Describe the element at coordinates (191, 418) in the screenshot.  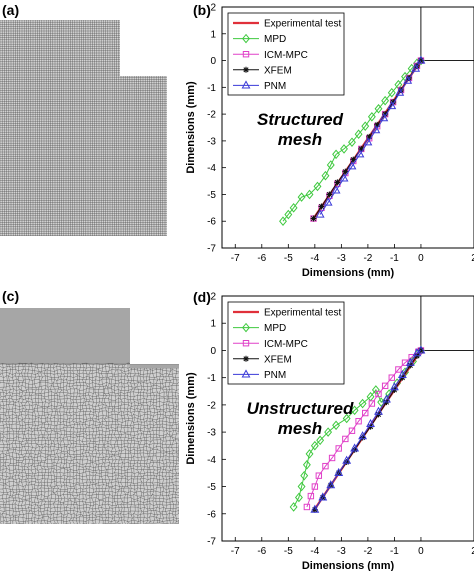
I see `y-axis-label: Dimensions (mm)` at that location.